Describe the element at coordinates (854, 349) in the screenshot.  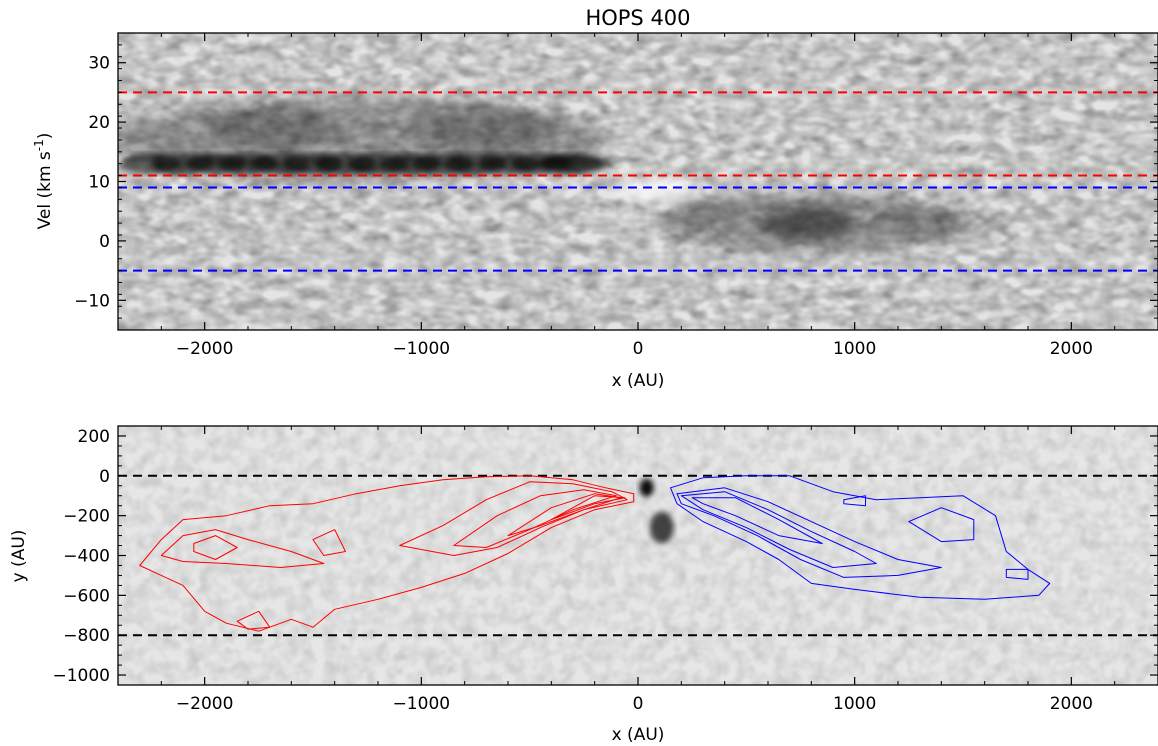
I see `top-x-tick-label: 1000` at that location.